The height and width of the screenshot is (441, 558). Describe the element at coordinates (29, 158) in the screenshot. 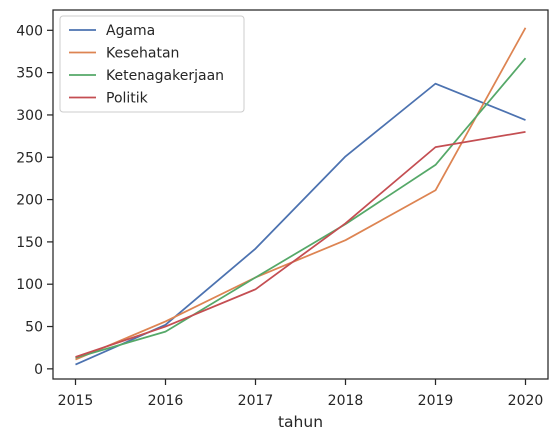

I see `y-tick-label: 250` at that location.